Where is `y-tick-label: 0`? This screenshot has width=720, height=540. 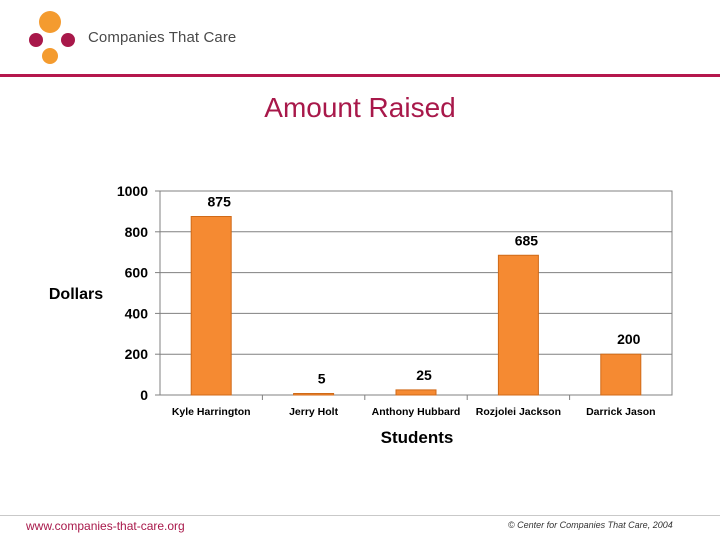 y-tick-label: 0 is located at coordinates (144, 395).